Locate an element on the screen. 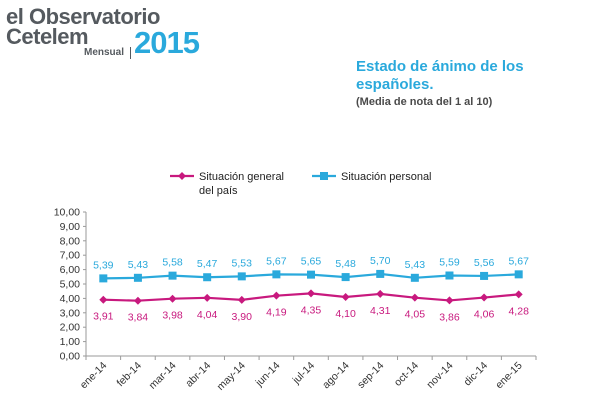  y-tick-label: 2,00 is located at coordinates (70, 328).